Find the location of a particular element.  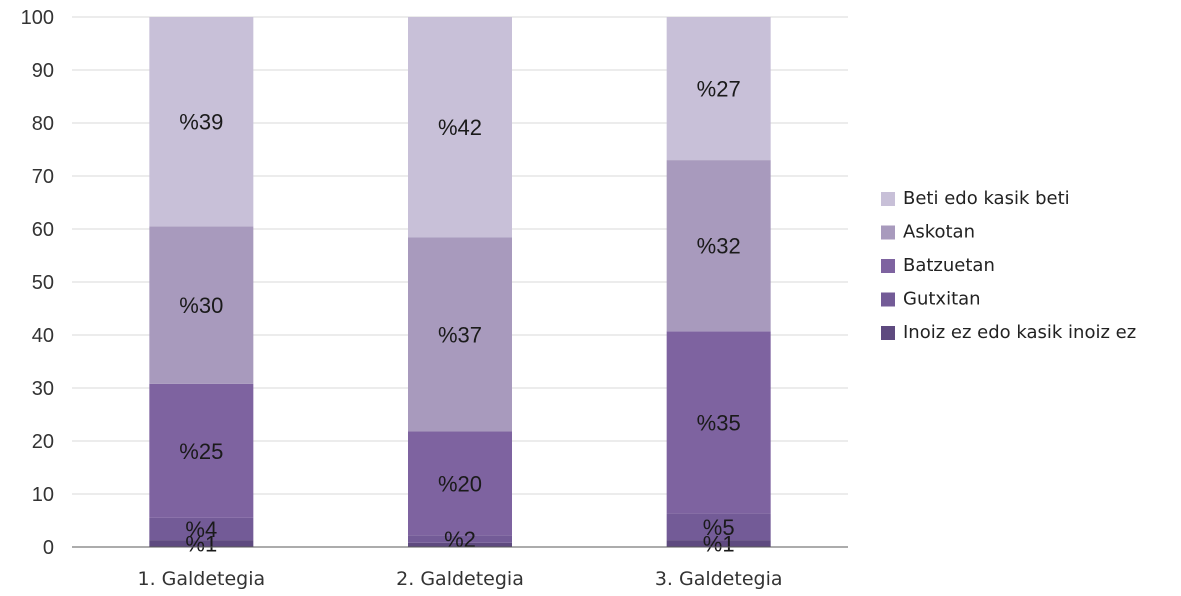

y-tick-label: 30 is located at coordinates (43, 389).